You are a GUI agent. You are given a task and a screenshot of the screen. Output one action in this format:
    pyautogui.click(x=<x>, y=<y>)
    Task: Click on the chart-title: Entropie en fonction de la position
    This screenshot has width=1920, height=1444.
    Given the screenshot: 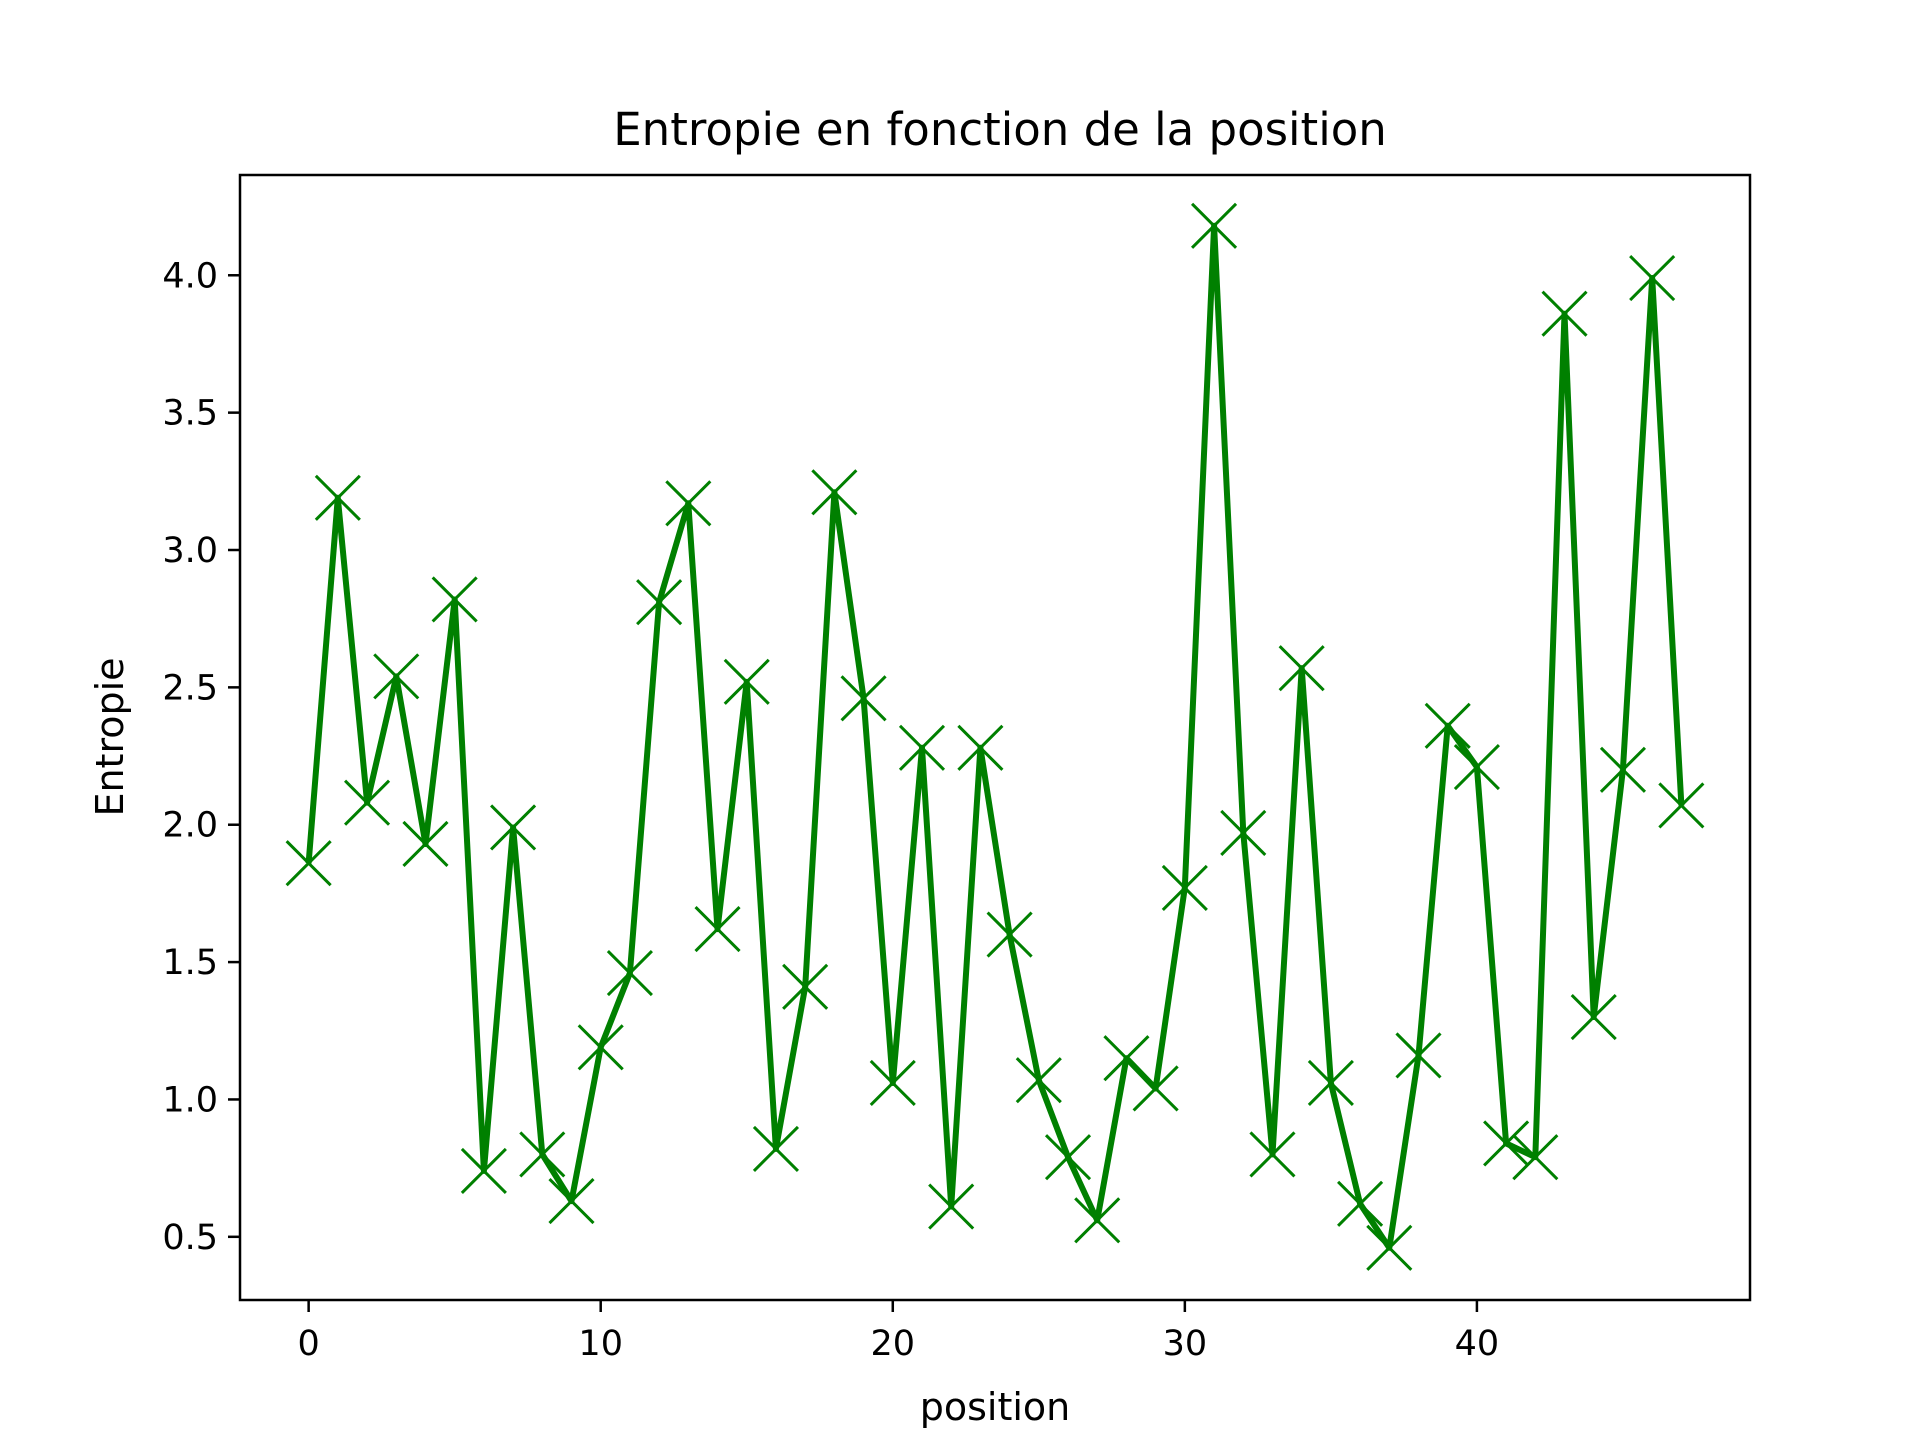 What is the action you would take?
    pyautogui.click(x=1000, y=129)
    